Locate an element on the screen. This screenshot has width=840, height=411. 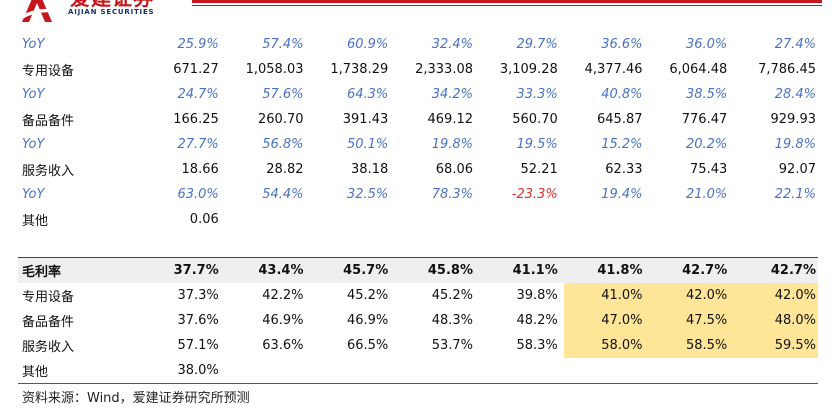
cell-col-5: 29.7% is located at coordinates (537, 44).